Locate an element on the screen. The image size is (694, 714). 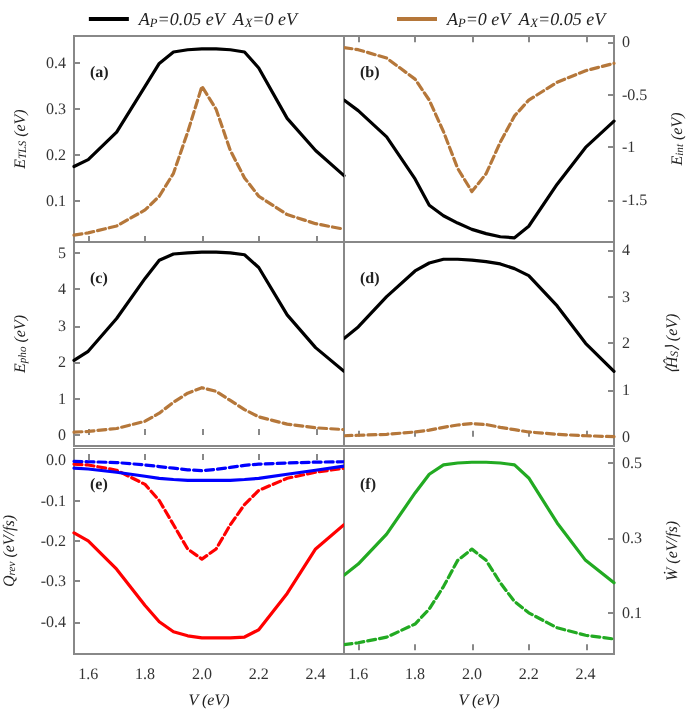
y-tick-label: -0.2 is located at coordinates (53, 540).